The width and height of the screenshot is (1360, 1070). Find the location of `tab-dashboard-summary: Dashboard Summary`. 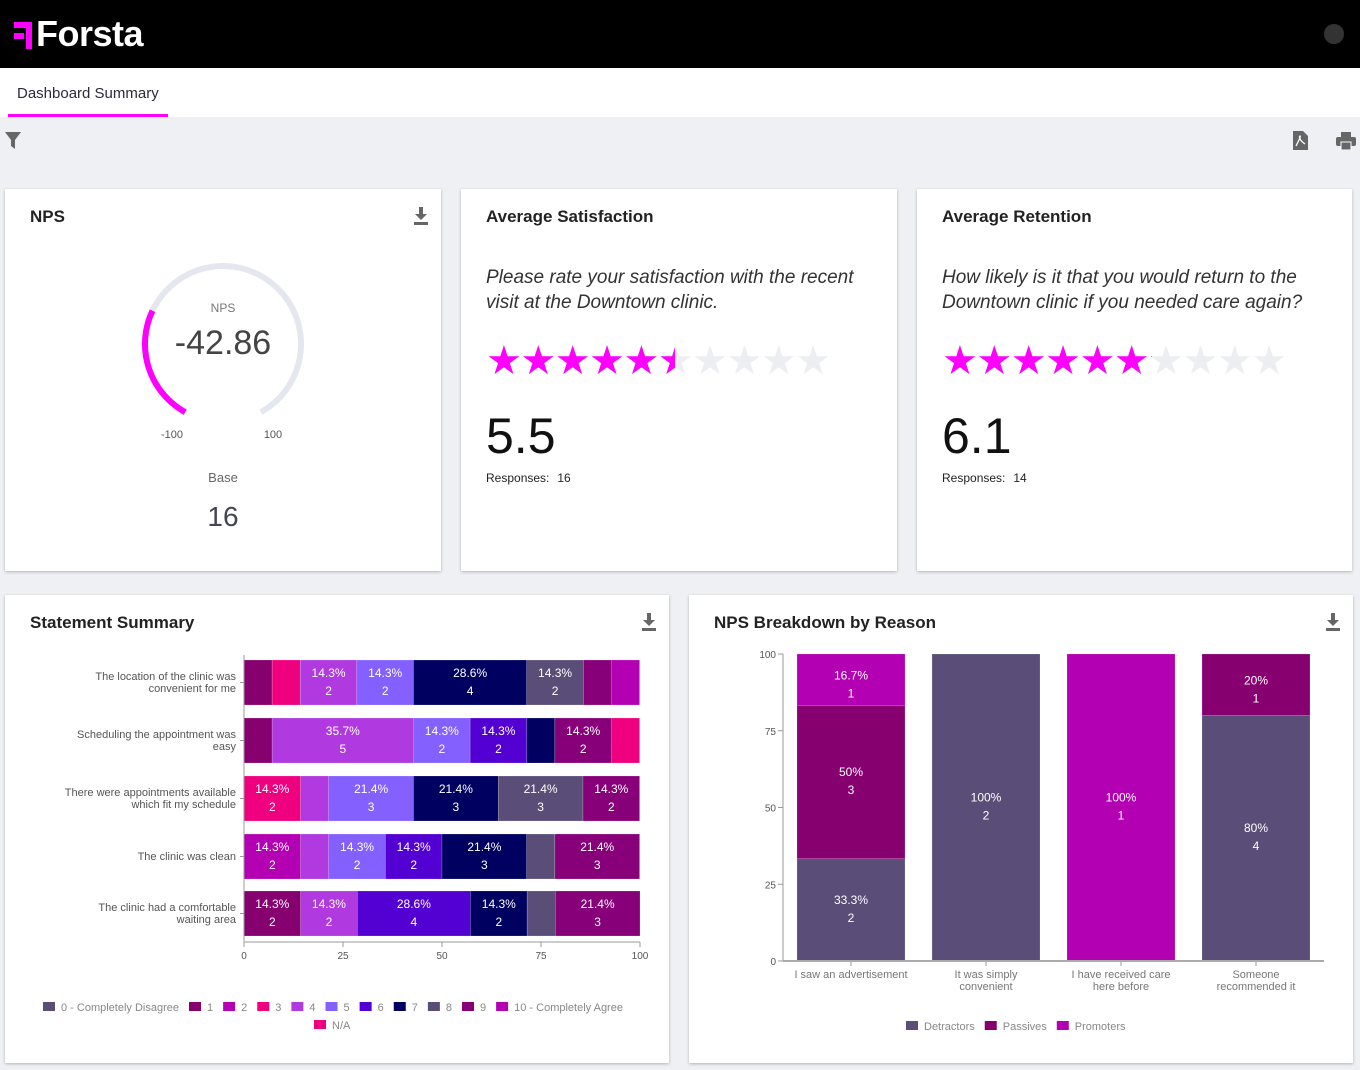

tab-dashboard-summary: Dashboard Summary is located at coordinates (88, 92).